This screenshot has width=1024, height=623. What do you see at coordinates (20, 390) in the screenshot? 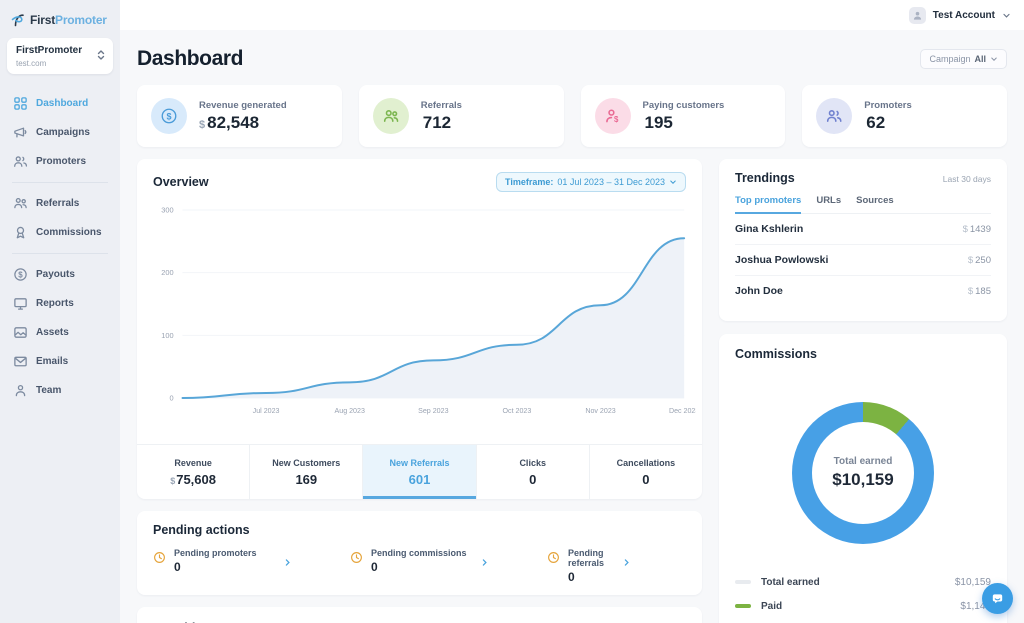
I see `person-icon` at bounding box center [20, 390].